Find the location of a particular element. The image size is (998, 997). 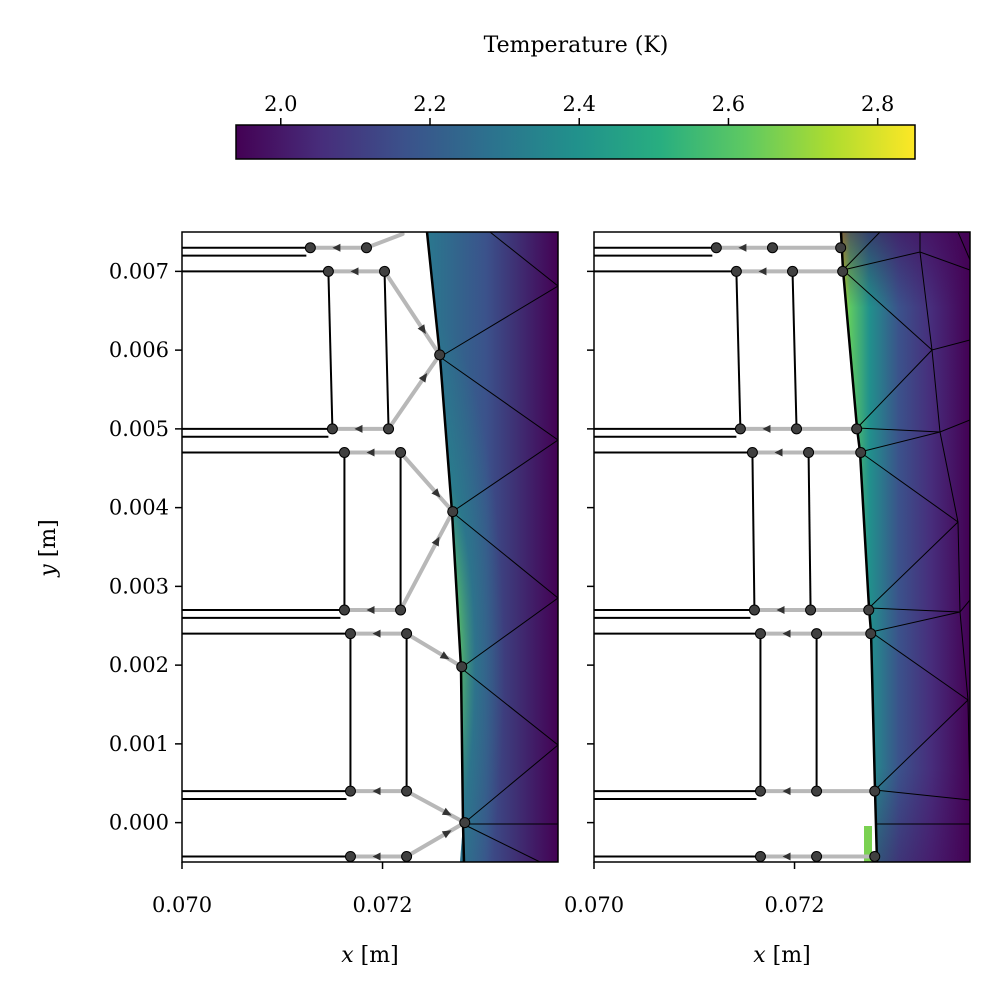

colorbar-gradient is located at coordinates (575, 142).